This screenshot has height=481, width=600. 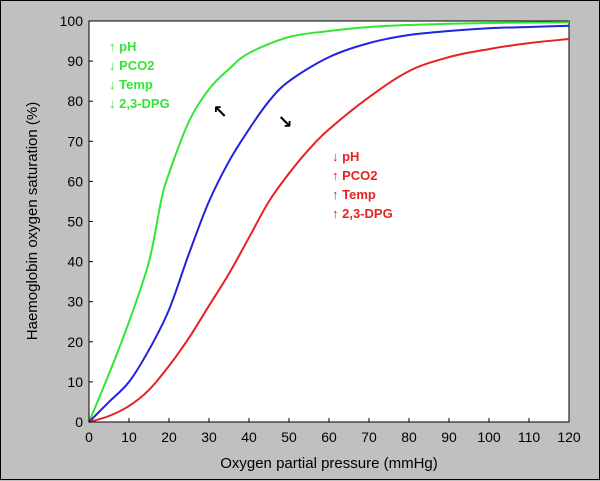 What do you see at coordinates (369, 437) in the screenshot?
I see `x-tick-label: 70` at bounding box center [369, 437].